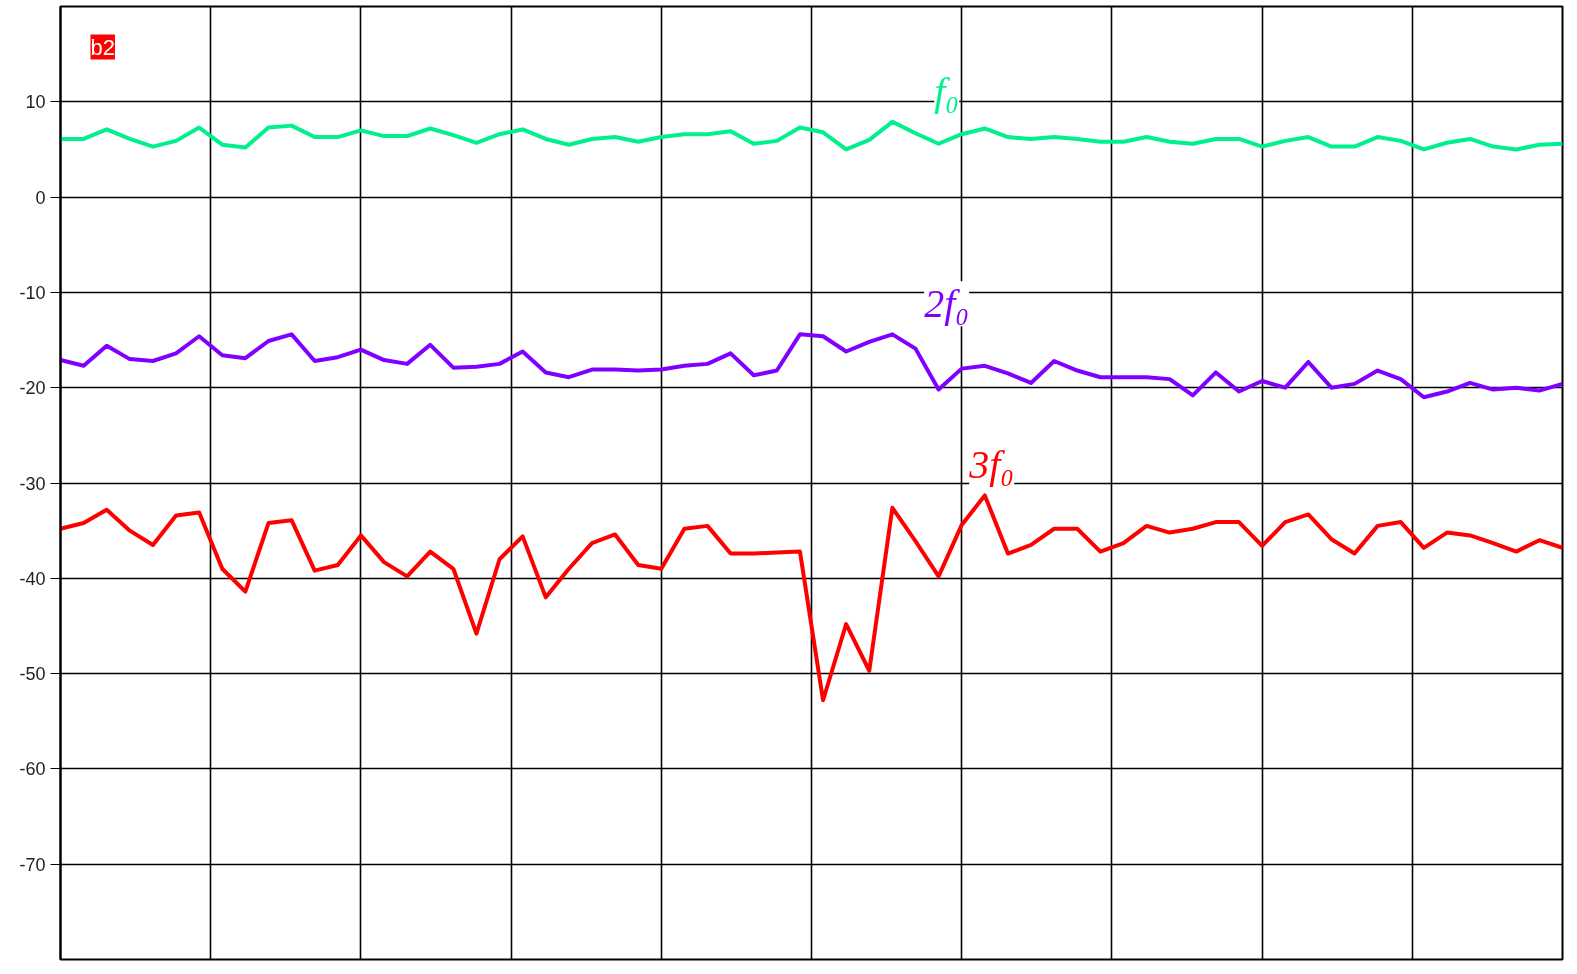 The height and width of the screenshot is (974, 1577). I want to click on y-tick-label: -40, so click(32, 578).